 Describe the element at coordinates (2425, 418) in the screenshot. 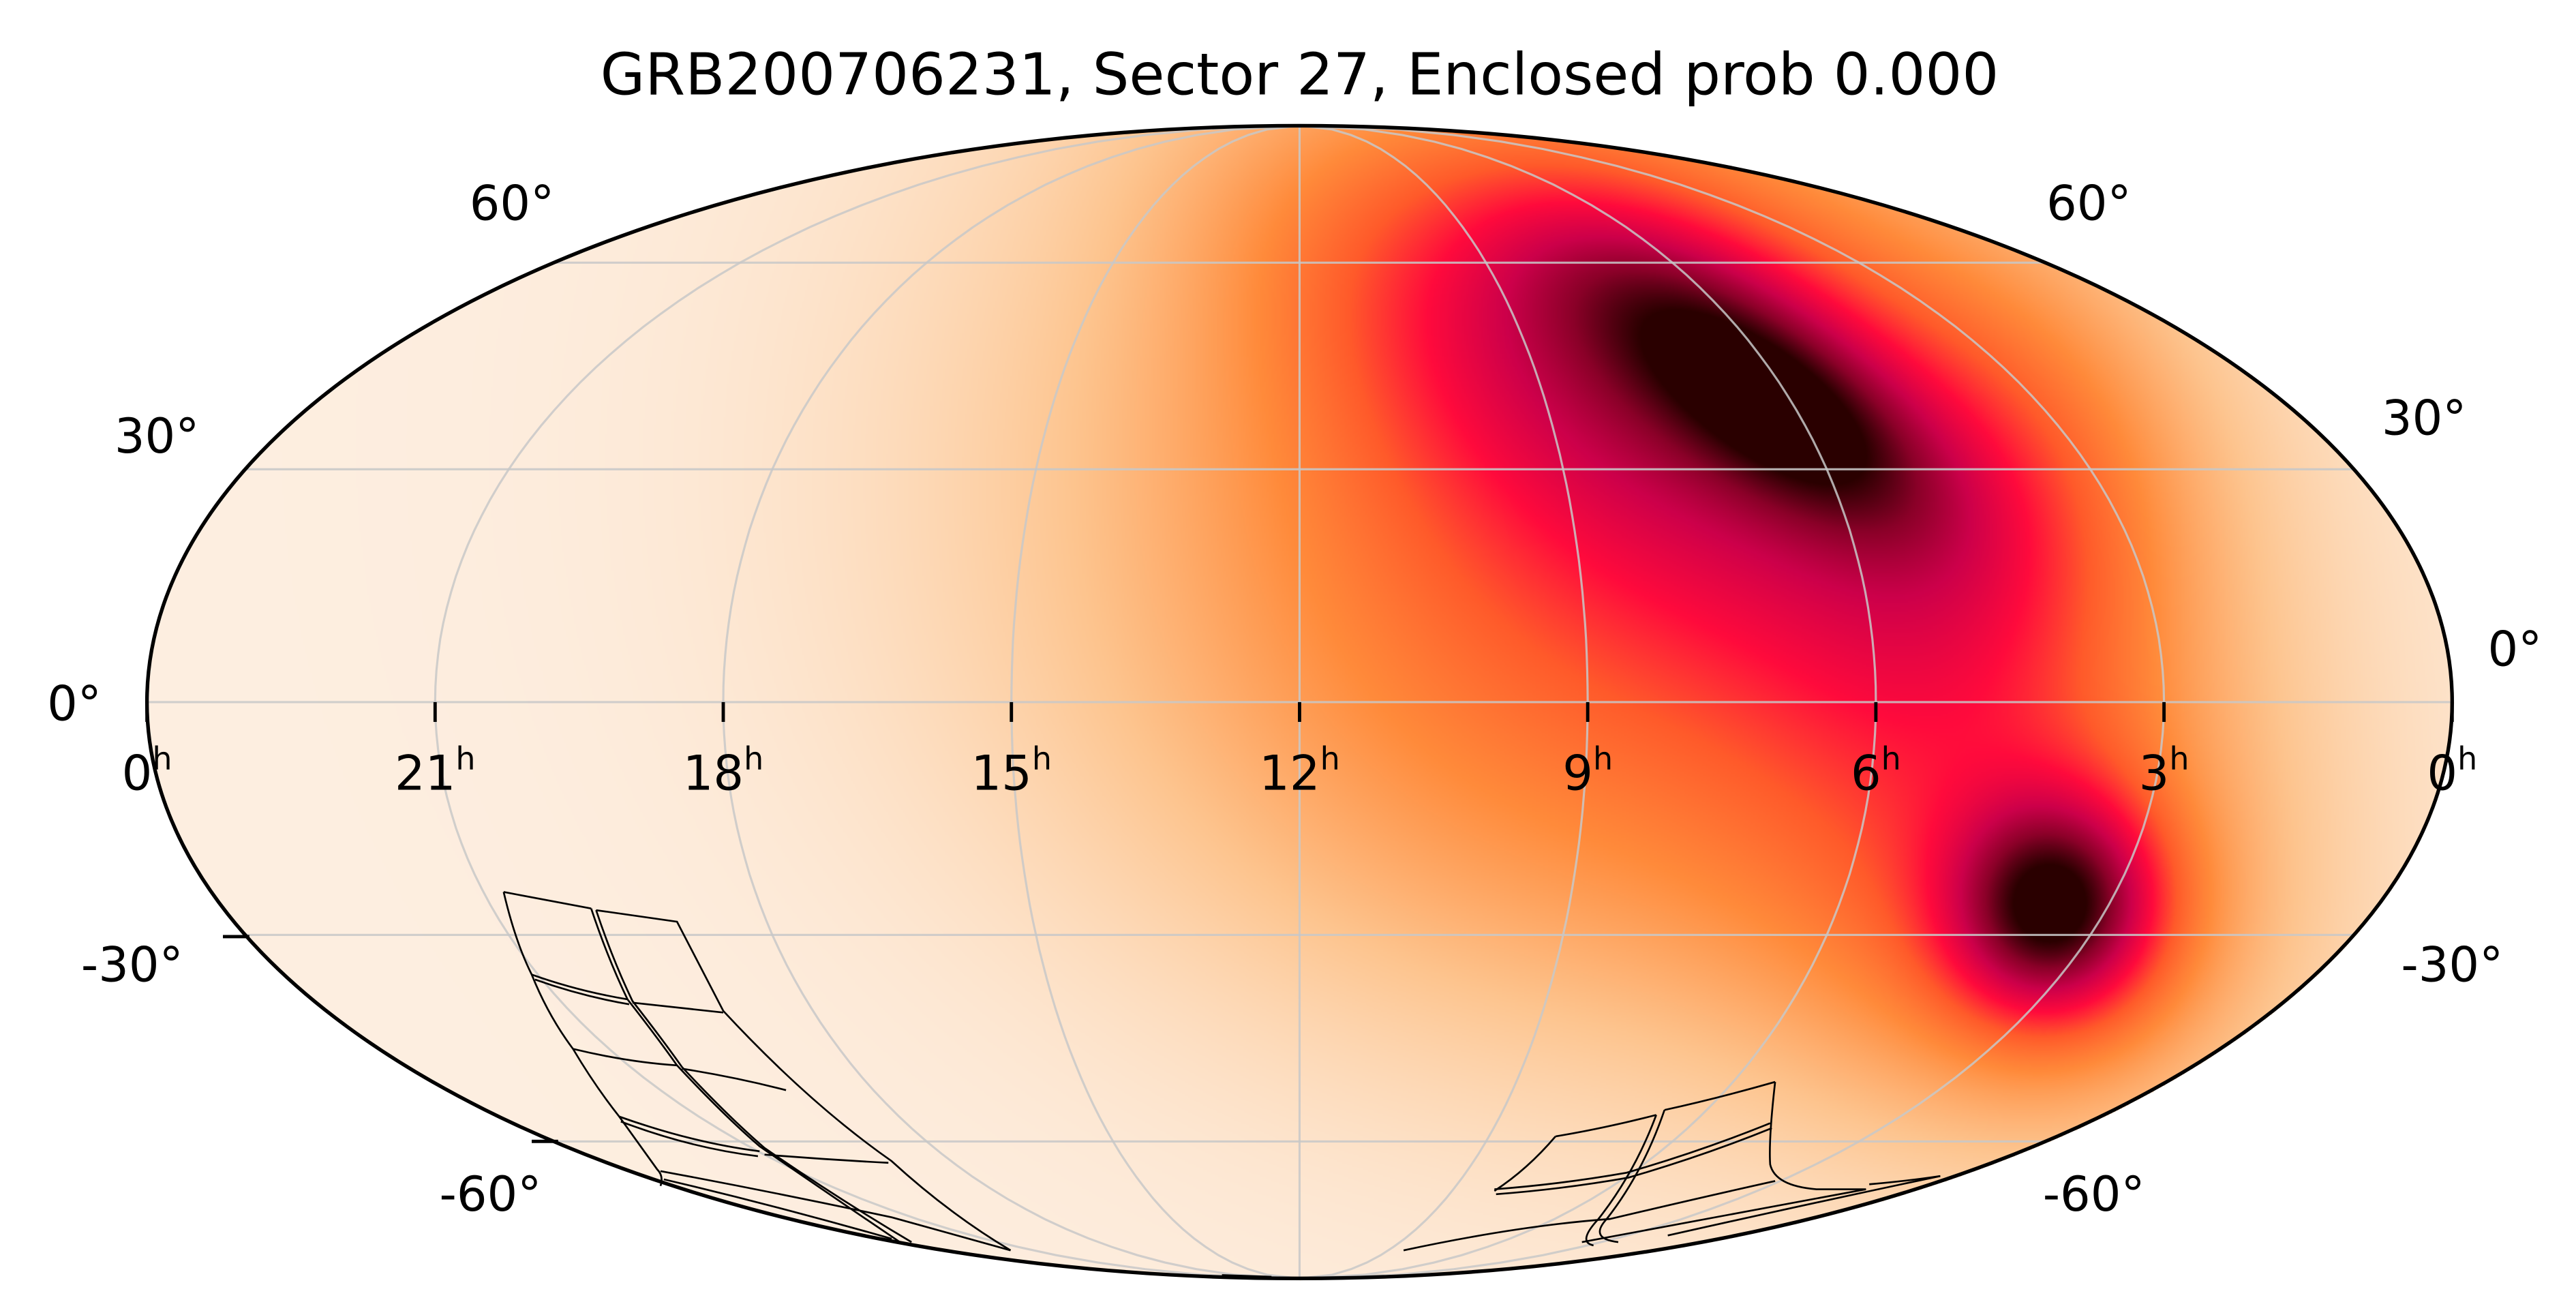

I see `dec-label-right: 30°` at that location.